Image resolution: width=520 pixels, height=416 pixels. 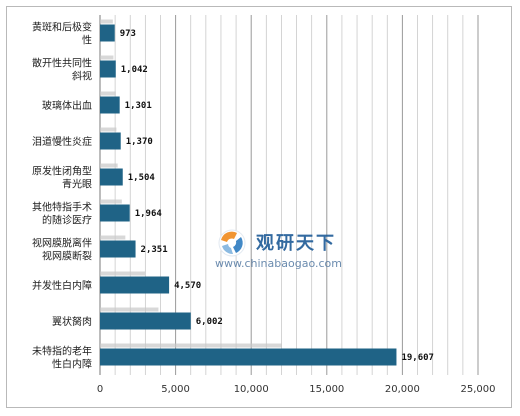 I want to click on category-label: 并发性白内障, so click(x=62, y=285).